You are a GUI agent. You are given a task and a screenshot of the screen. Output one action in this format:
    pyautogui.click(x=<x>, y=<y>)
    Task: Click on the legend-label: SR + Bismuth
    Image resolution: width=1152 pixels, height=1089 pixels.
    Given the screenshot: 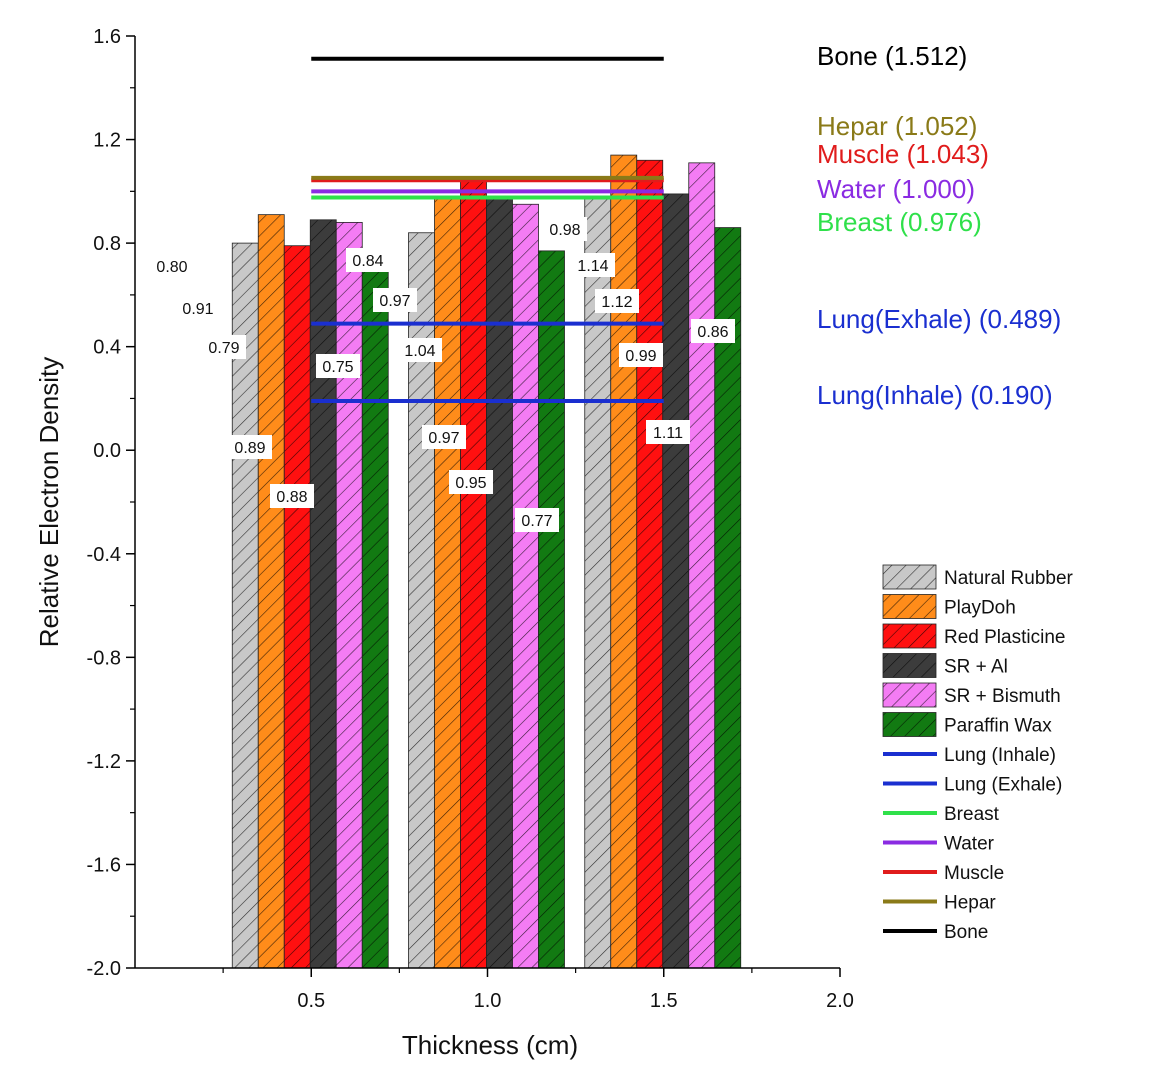 What is the action you would take?
    pyautogui.click(x=1002, y=696)
    